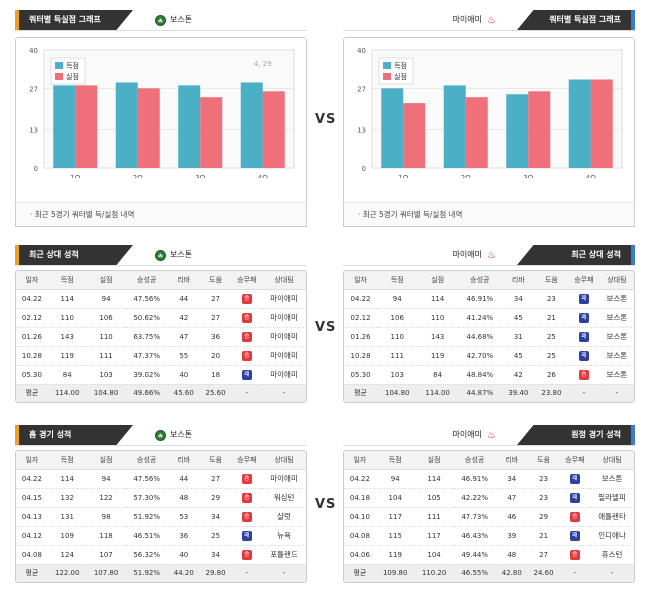 This screenshot has width=650, height=595. I want to click on avg-res: -, so click(247, 573).